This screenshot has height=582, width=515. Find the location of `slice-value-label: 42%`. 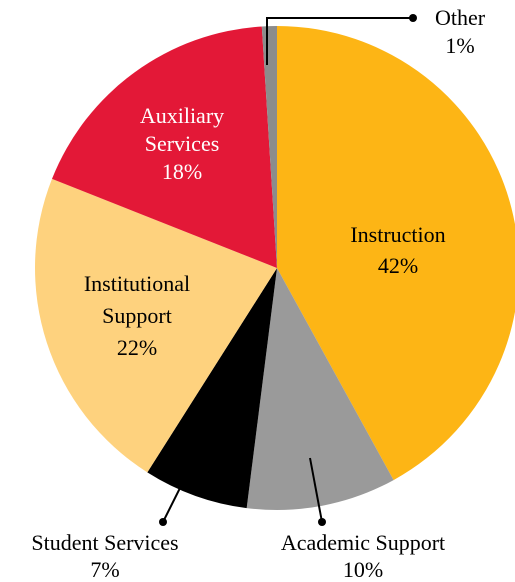

slice-value-label: 42% is located at coordinates (398, 265).